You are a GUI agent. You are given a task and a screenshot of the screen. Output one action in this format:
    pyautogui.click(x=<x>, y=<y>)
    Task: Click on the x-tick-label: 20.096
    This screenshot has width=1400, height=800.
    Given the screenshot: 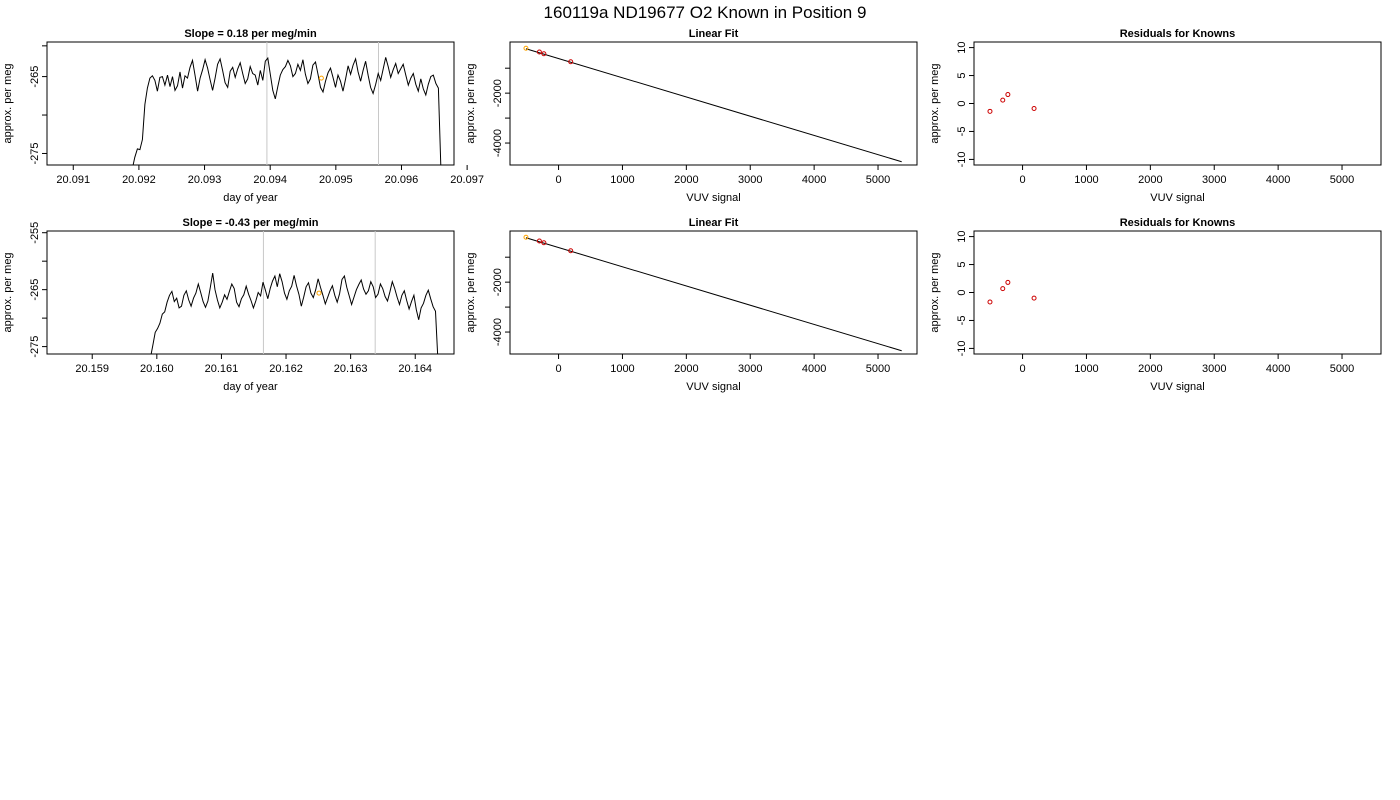 What is the action you would take?
    pyautogui.click(x=402, y=180)
    